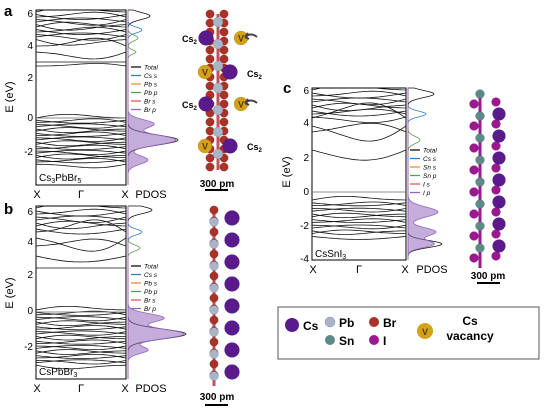  What do you see at coordinates (81, 389) in the screenshot?
I see `x-tick: Γ` at bounding box center [81, 389].